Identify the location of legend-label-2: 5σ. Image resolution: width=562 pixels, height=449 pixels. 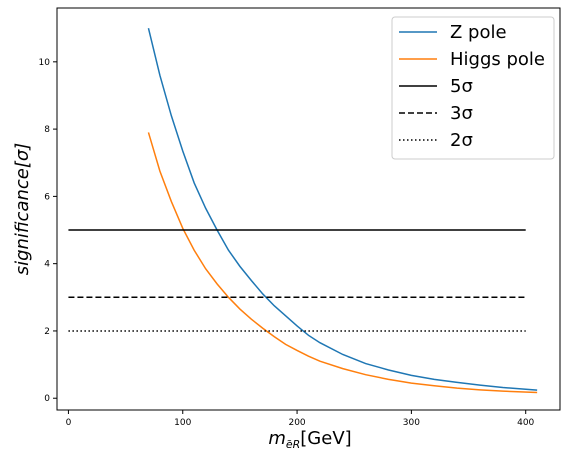
(461, 86).